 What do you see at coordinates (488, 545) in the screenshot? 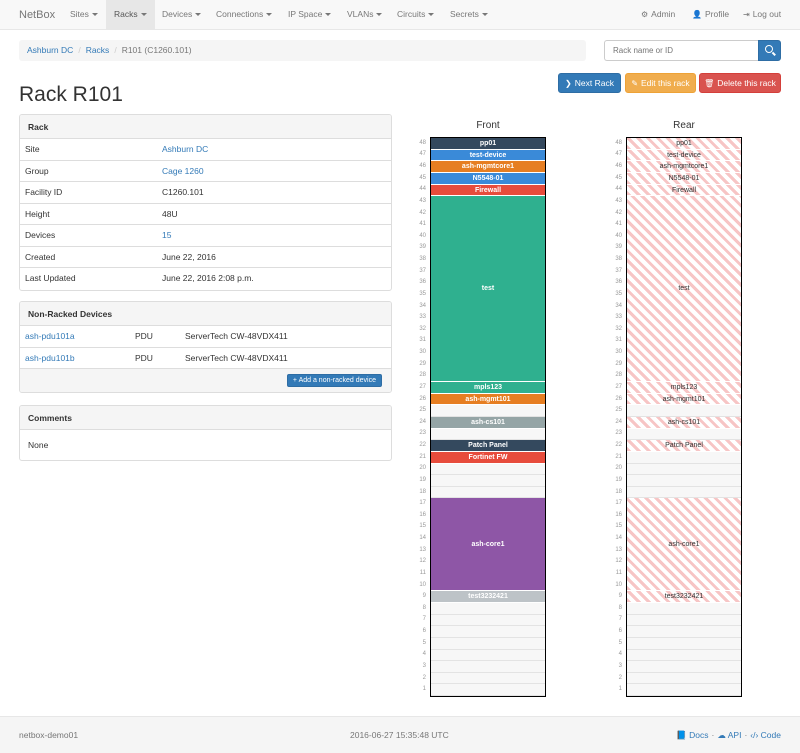
I see `front-rack-device: ash-core1` at bounding box center [488, 545].